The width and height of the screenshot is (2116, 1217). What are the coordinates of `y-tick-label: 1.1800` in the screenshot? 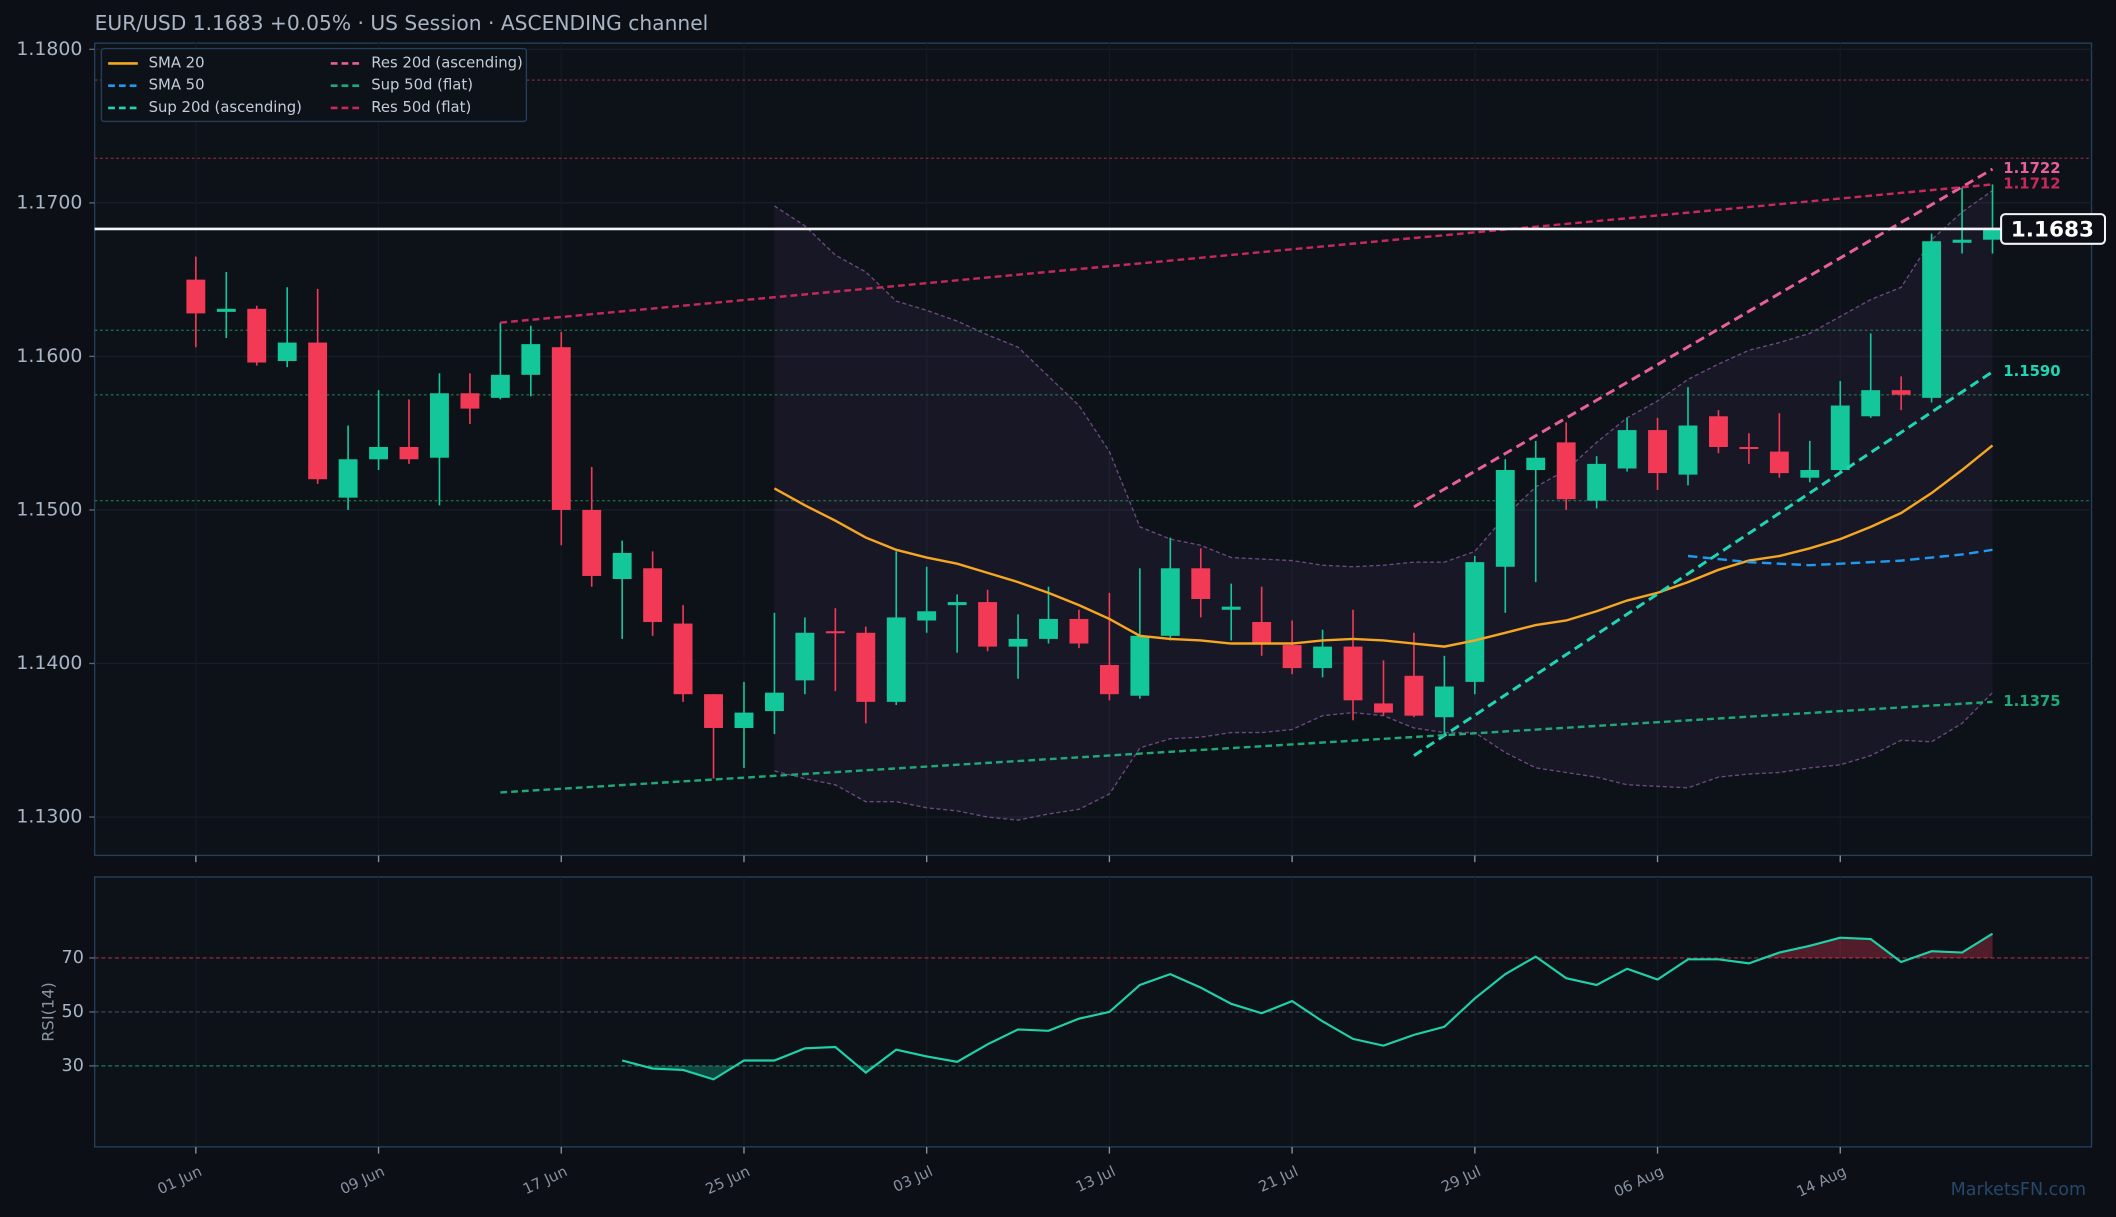 It's located at (49, 49).